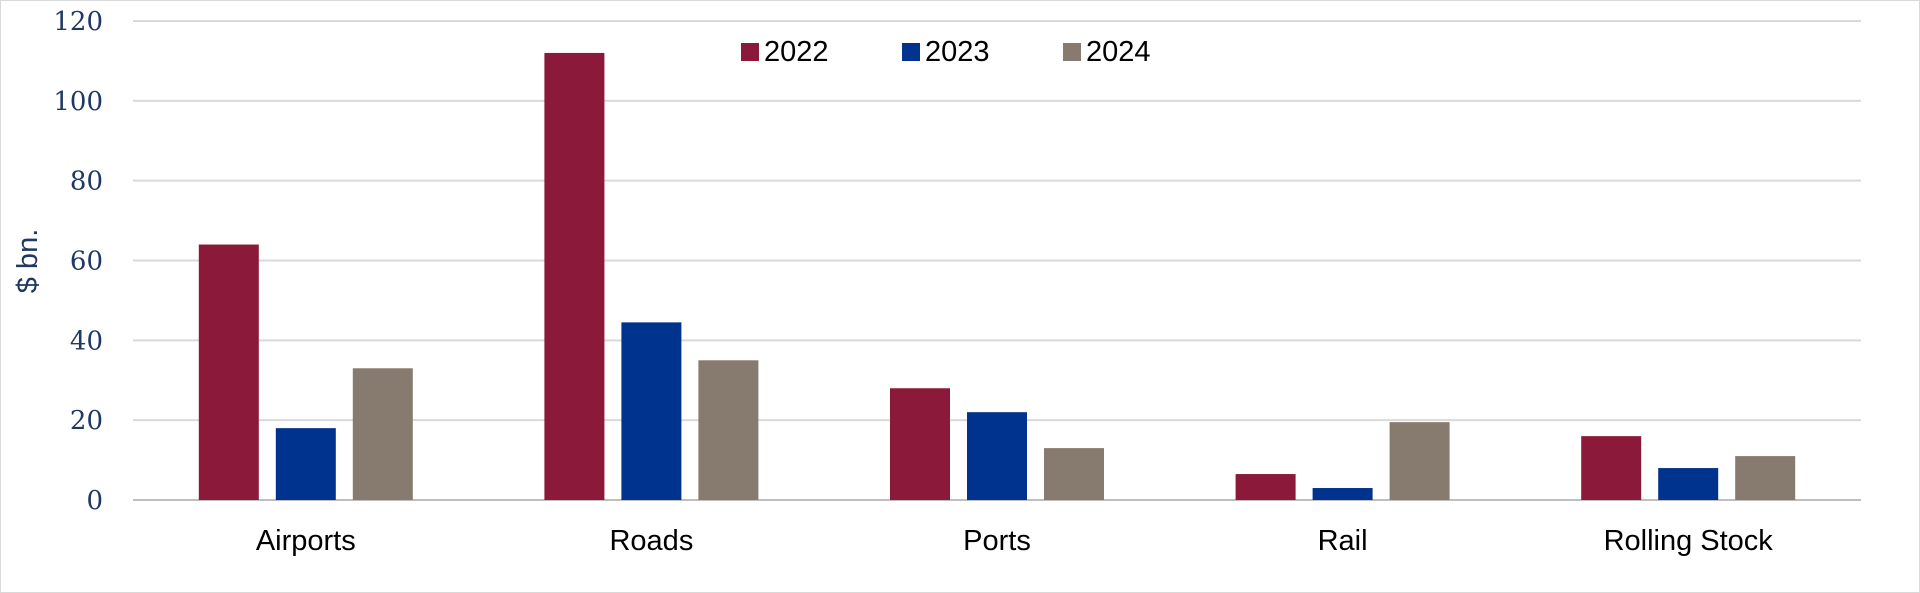  Describe the element at coordinates (306, 541) in the screenshot. I see `x-tick-label: Airports` at that location.